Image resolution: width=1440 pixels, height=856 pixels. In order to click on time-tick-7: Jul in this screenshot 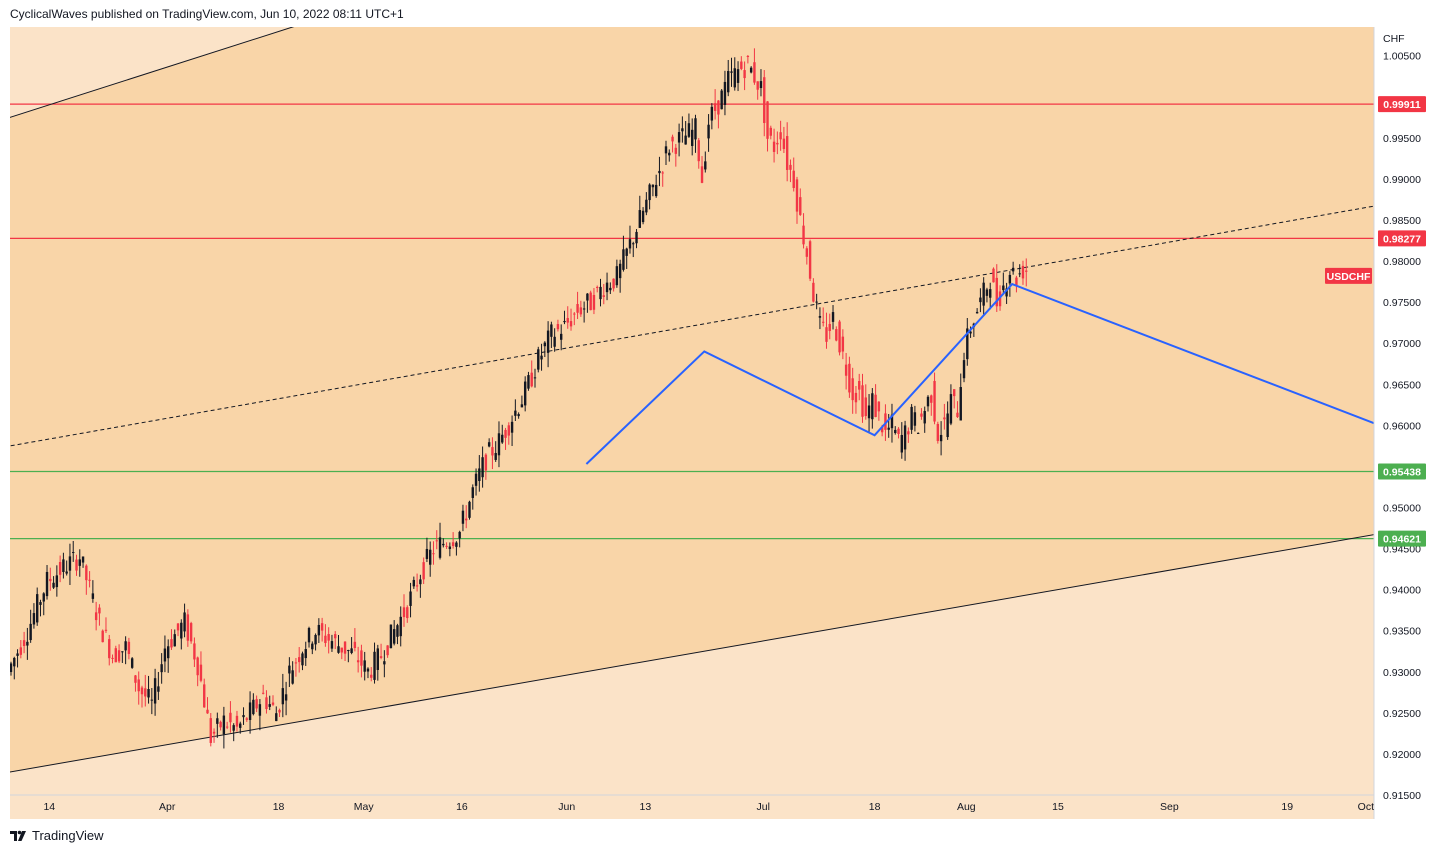, I will do `click(763, 807)`.